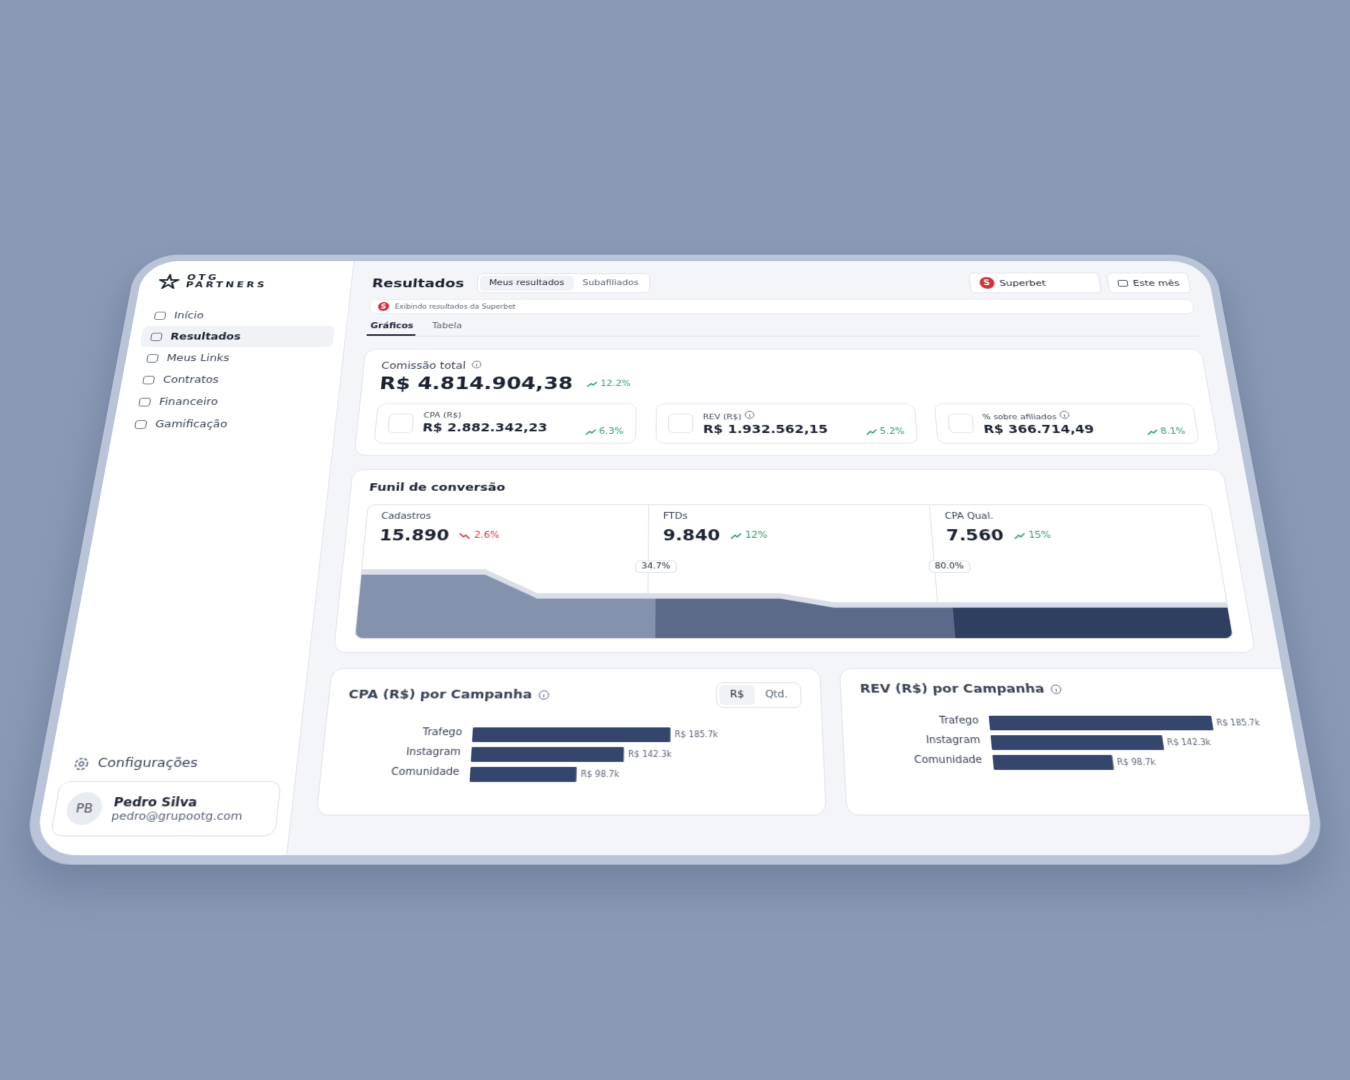 This screenshot has height=1080, width=1350. I want to click on logo-mark, so click(169, 281).